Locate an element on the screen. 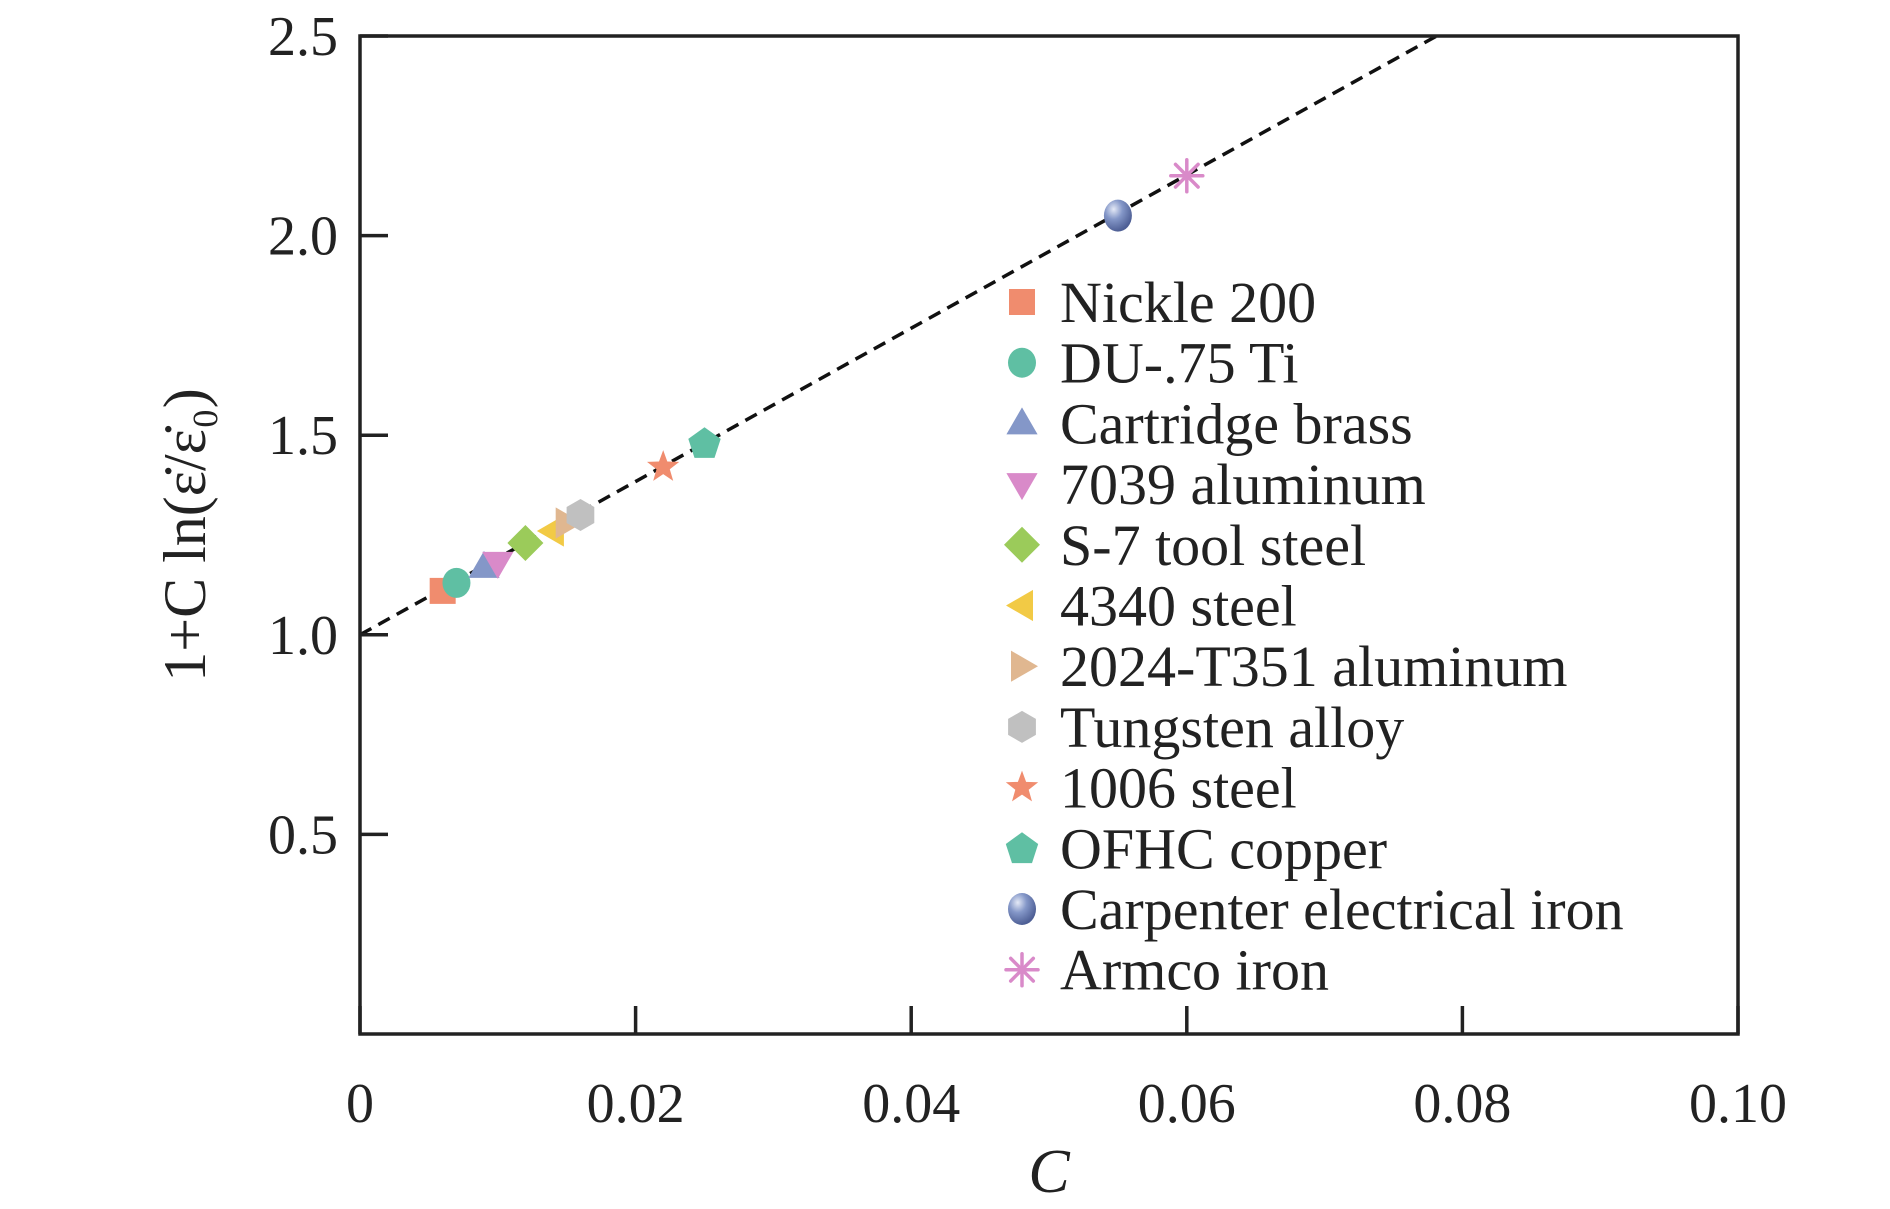  legend-label: 2024-T351 aluminum is located at coordinates (1313, 666).